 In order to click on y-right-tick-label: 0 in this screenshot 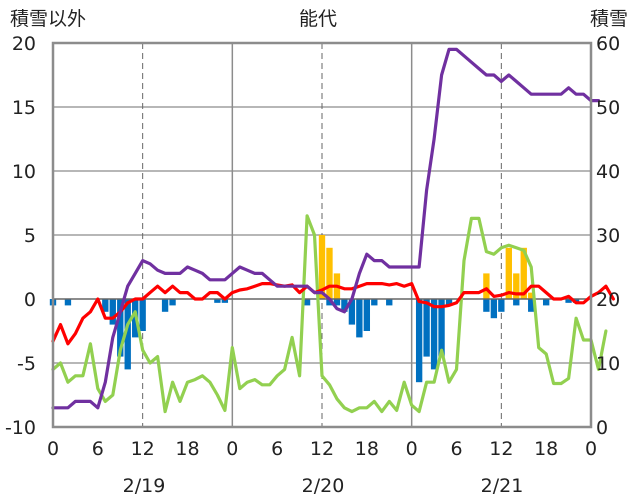, I will do `click(602, 428)`.